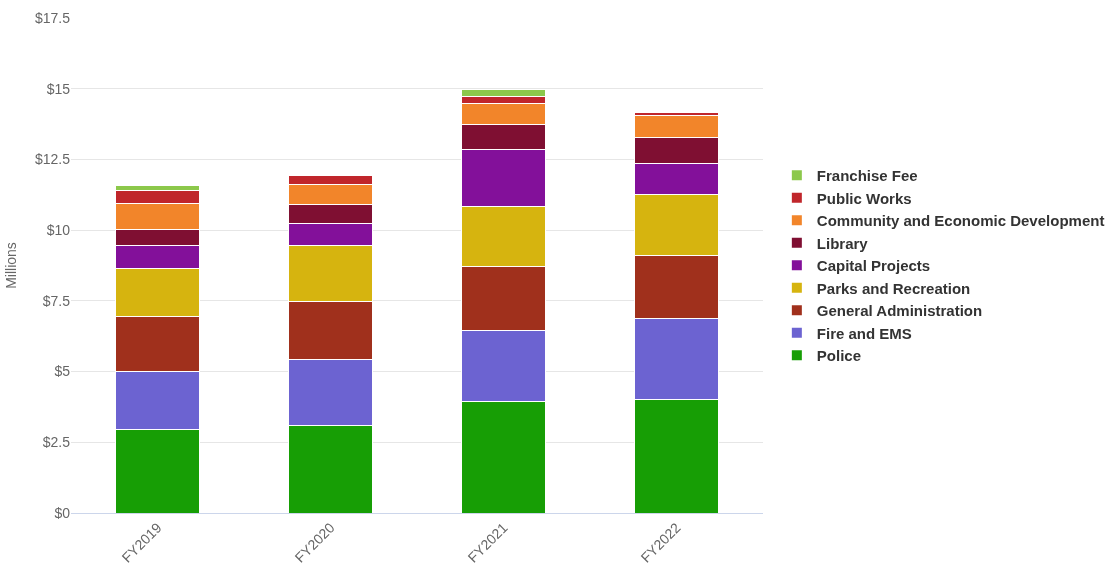 This screenshot has height=578, width=1120. What do you see at coordinates (52, 159) in the screenshot?
I see `y-tick-label: $12.5` at bounding box center [52, 159].